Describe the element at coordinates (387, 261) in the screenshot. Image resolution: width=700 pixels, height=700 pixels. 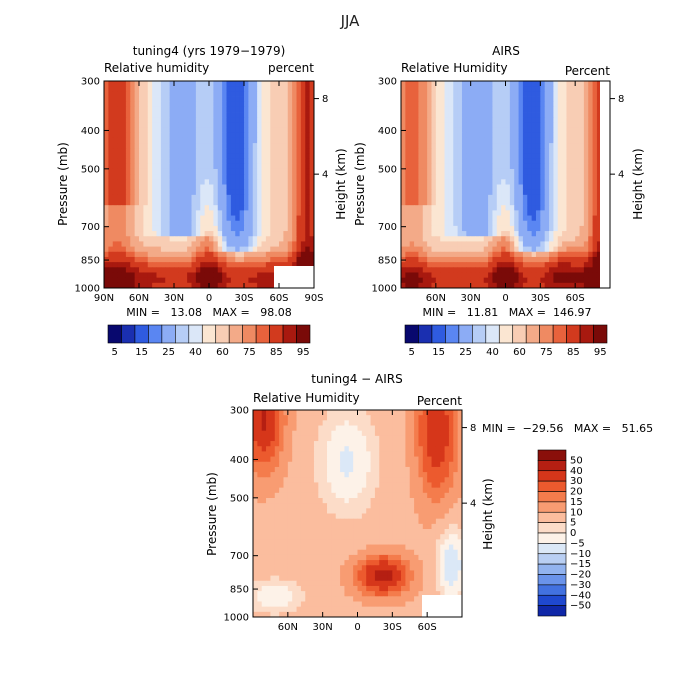
I see `y-tick-label: 850` at that location.